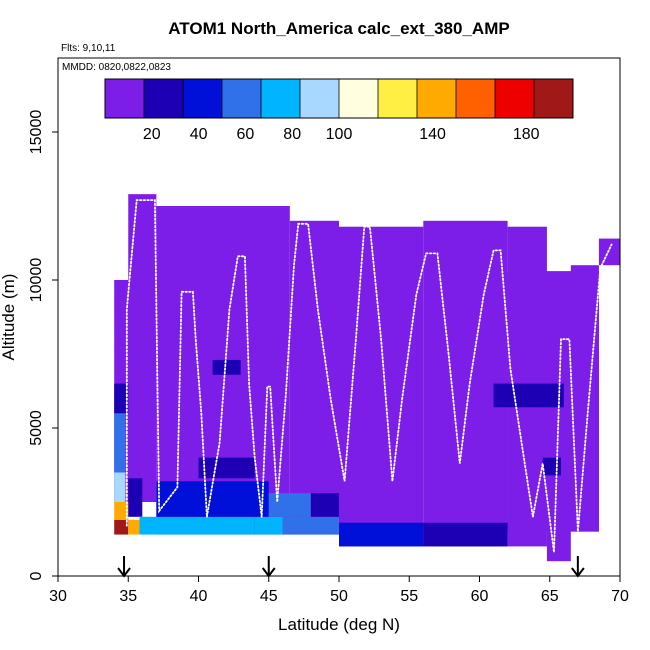 This screenshot has width=650, height=650. I want to click on chart-title: ATOM1 North_America calc_ext_380_AMP, so click(338, 28).